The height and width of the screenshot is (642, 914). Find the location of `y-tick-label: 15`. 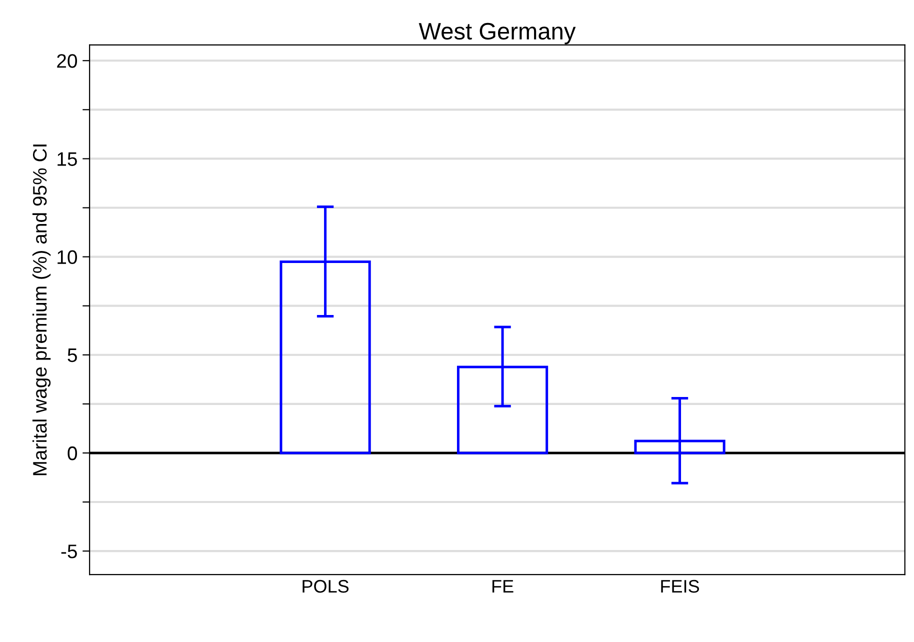

y-tick-label: 15 is located at coordinates (67, 159).